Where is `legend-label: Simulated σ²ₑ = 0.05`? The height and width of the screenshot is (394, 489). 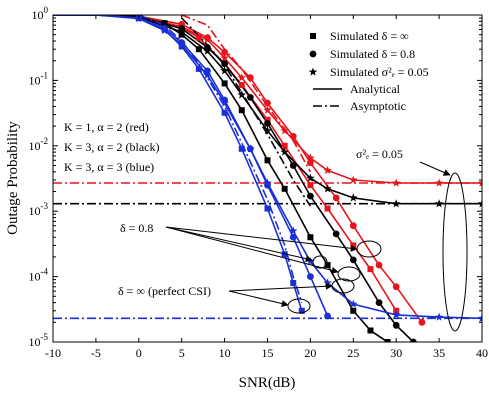 legend-label: Simulated σ²ₑ = 0.05 is located at coordinates (379, 72).